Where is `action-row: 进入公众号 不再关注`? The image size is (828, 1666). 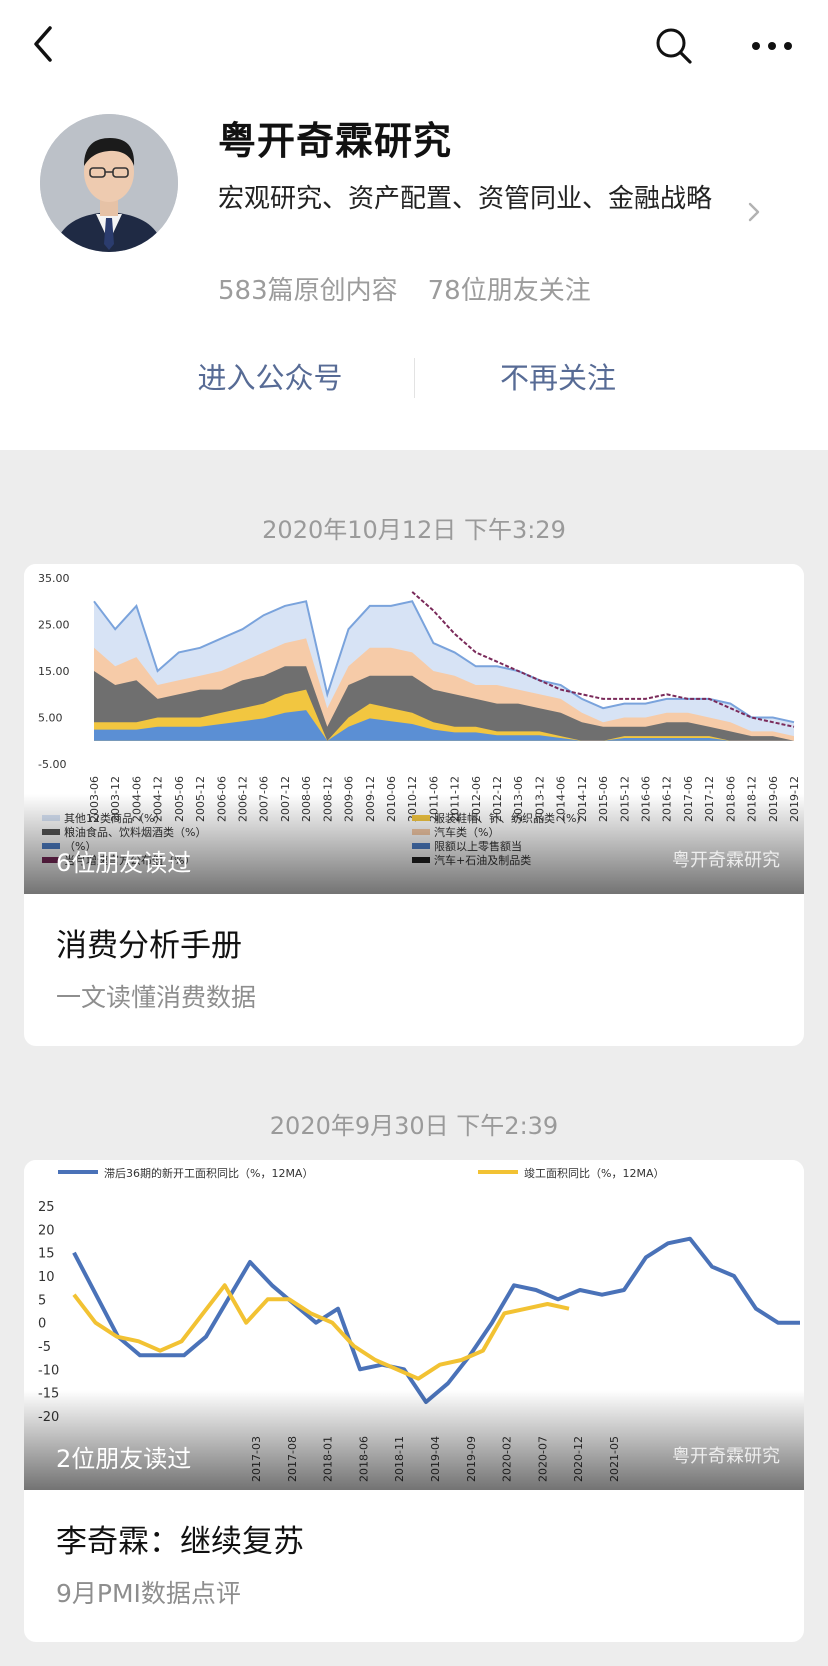 action-row: 进入公众号 不再关注 is located at coordinates (414, 378).